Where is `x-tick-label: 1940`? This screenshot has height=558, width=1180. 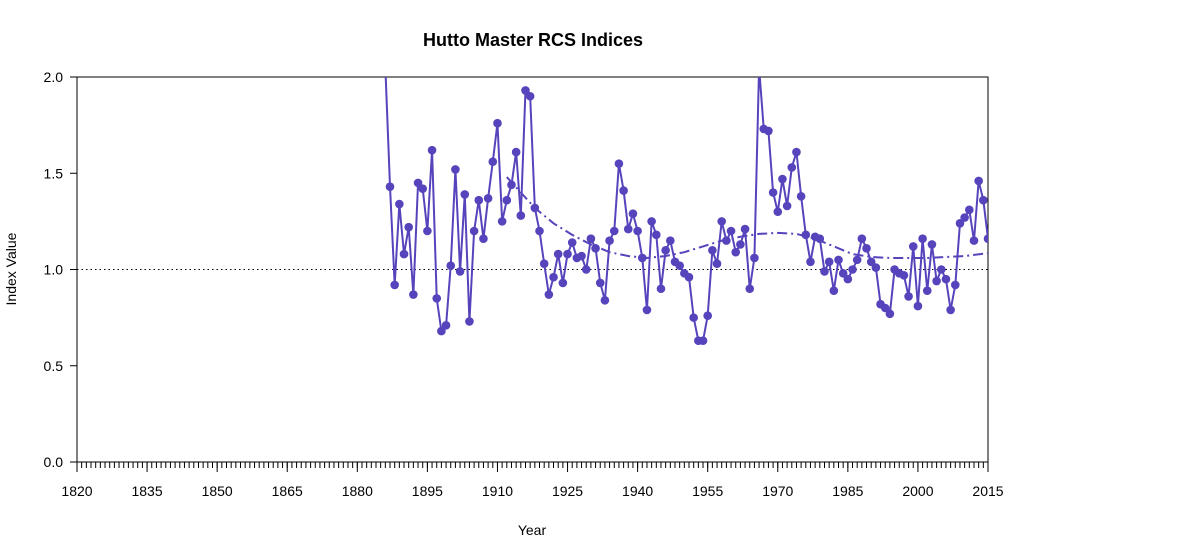 x-tick-label: 1940 is located at coordinates (637, 491).